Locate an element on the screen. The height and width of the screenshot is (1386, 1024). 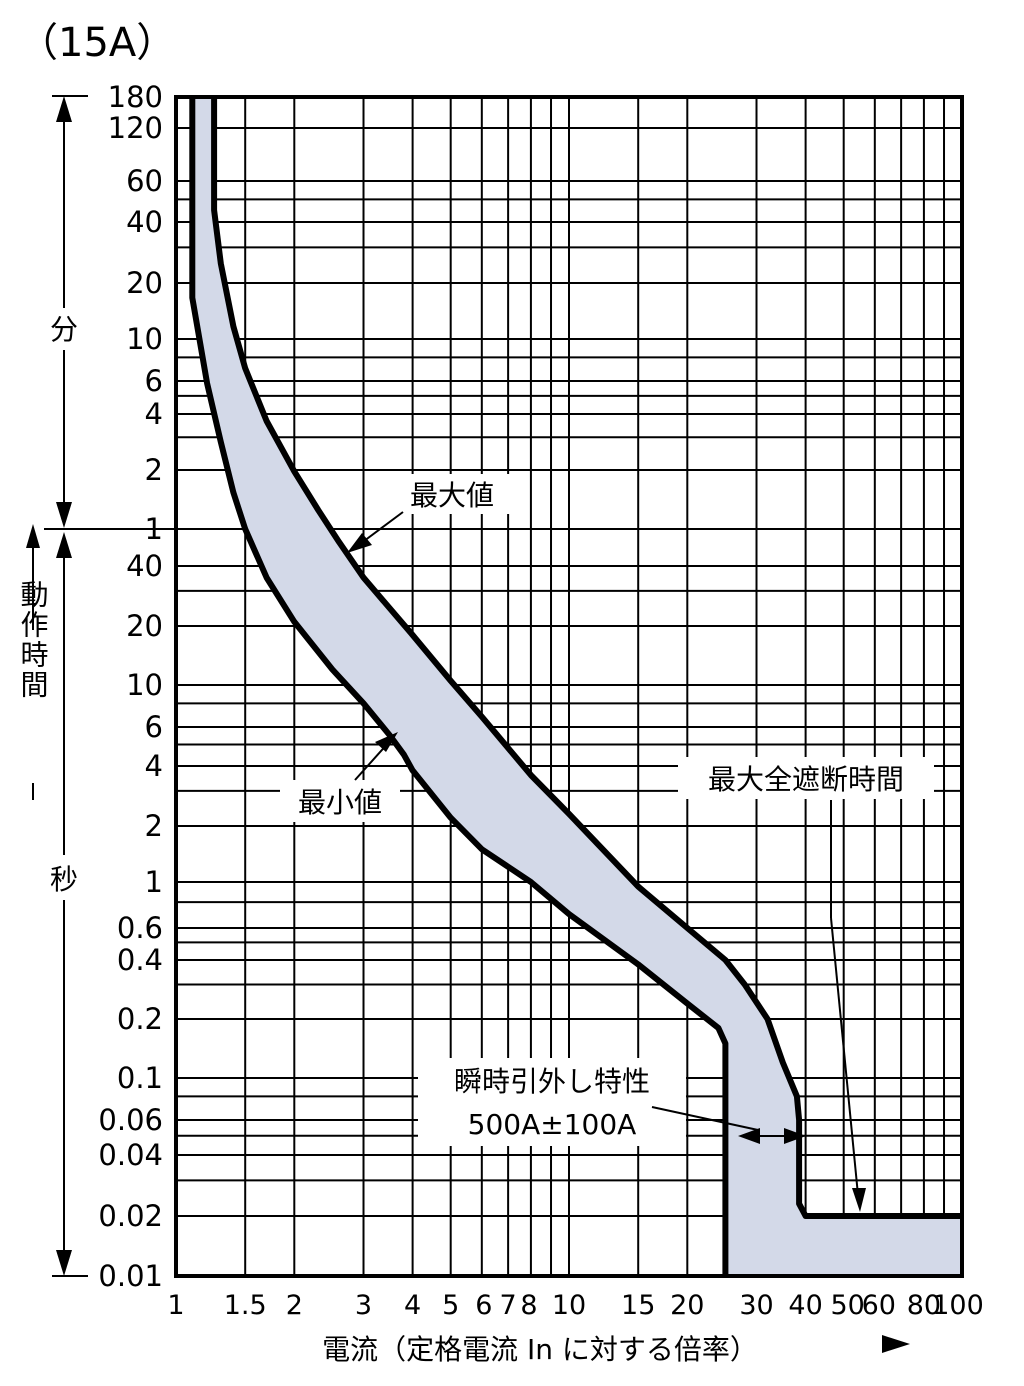
min-label: 最小値 is located at coordinates (340, 802).